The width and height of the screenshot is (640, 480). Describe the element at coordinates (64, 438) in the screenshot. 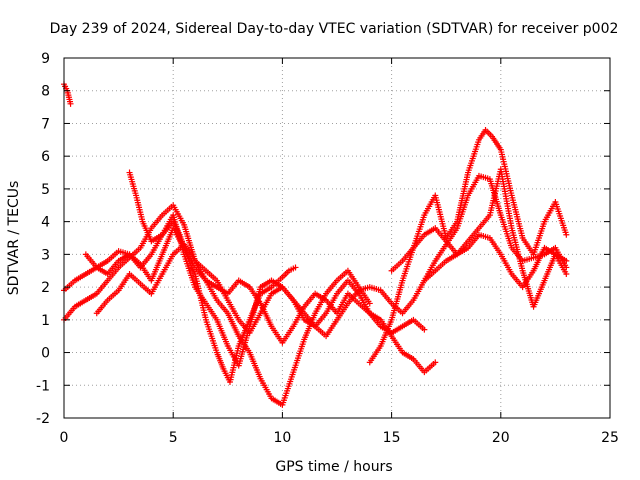

I see `x-tick-label: 0` at that location.